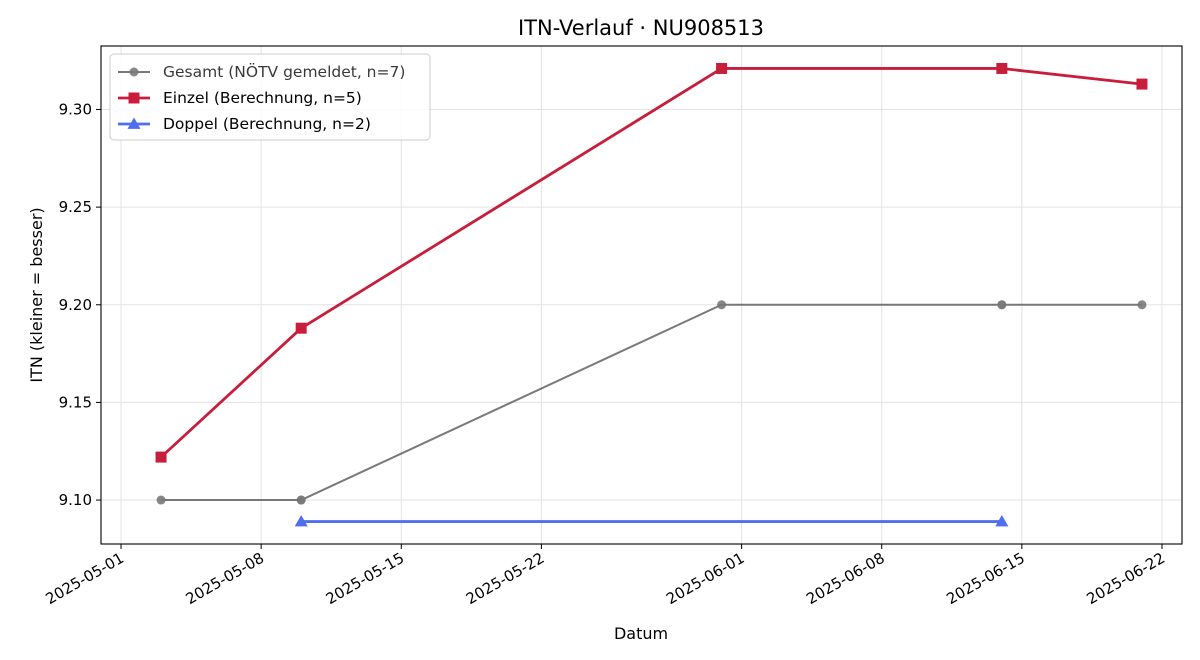 This screenshot has height=660, width=1200. I want to click on y-axis: 9.10 9.15 9.20 9.25 9.30, so click(80, 304).